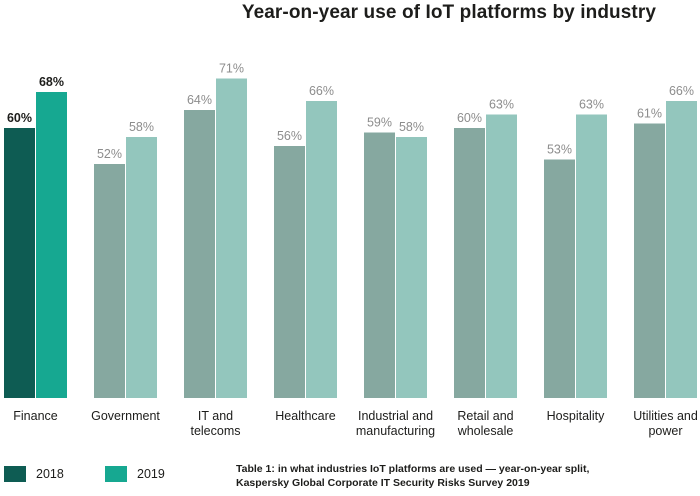 Image resolution: width=700 pixels, height=496 pixels. Describe the element at coordinates (411, 127) in the screenshot. I see `data-label-industrial-and-manufacturing-2019: 58%` at that location.